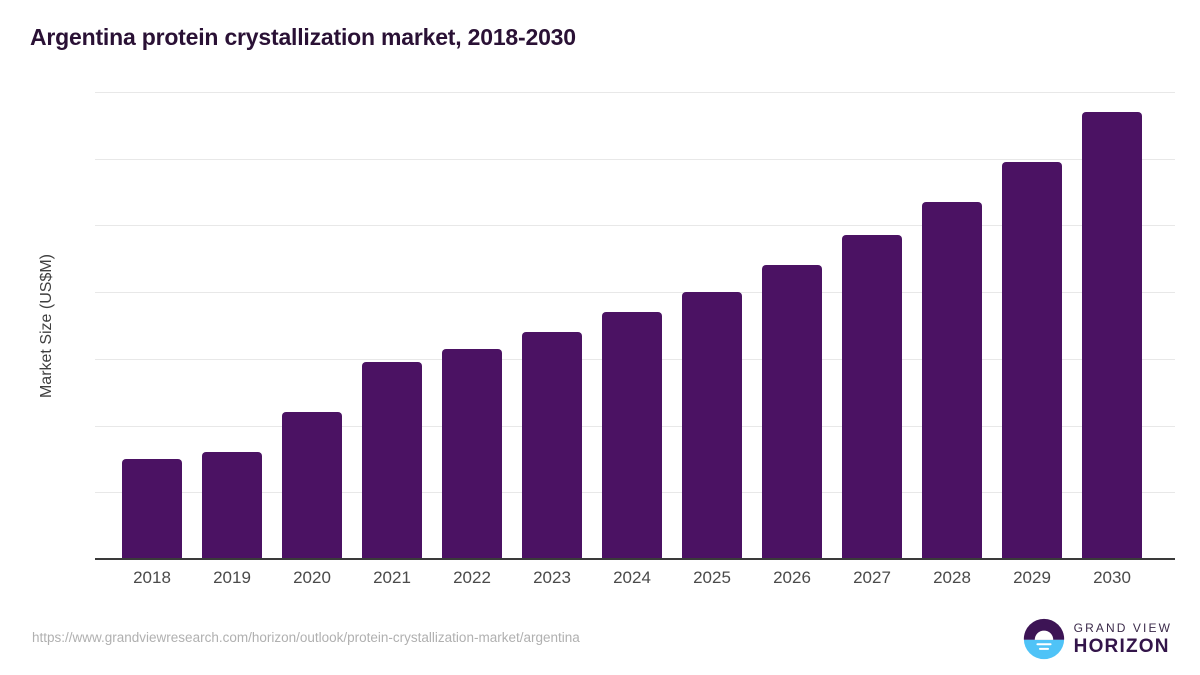 Image resolution: width=1200 pixels, height=675 pixels. Describe the element at coordinates (472, 577) in the screenshot. I see `x-axis-tick-2022: 2022` at that location.